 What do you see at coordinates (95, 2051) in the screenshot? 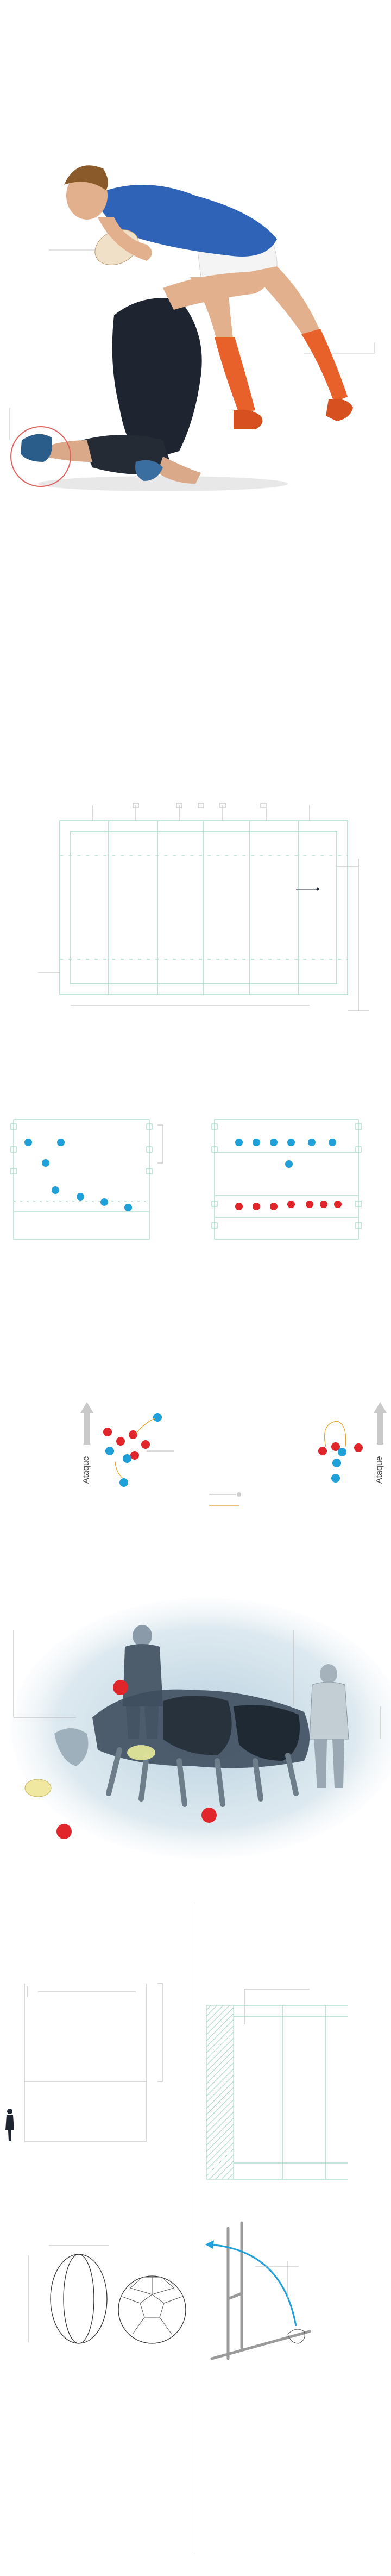
I see `goalposts-diagram` at bounding box center [95, 2051].